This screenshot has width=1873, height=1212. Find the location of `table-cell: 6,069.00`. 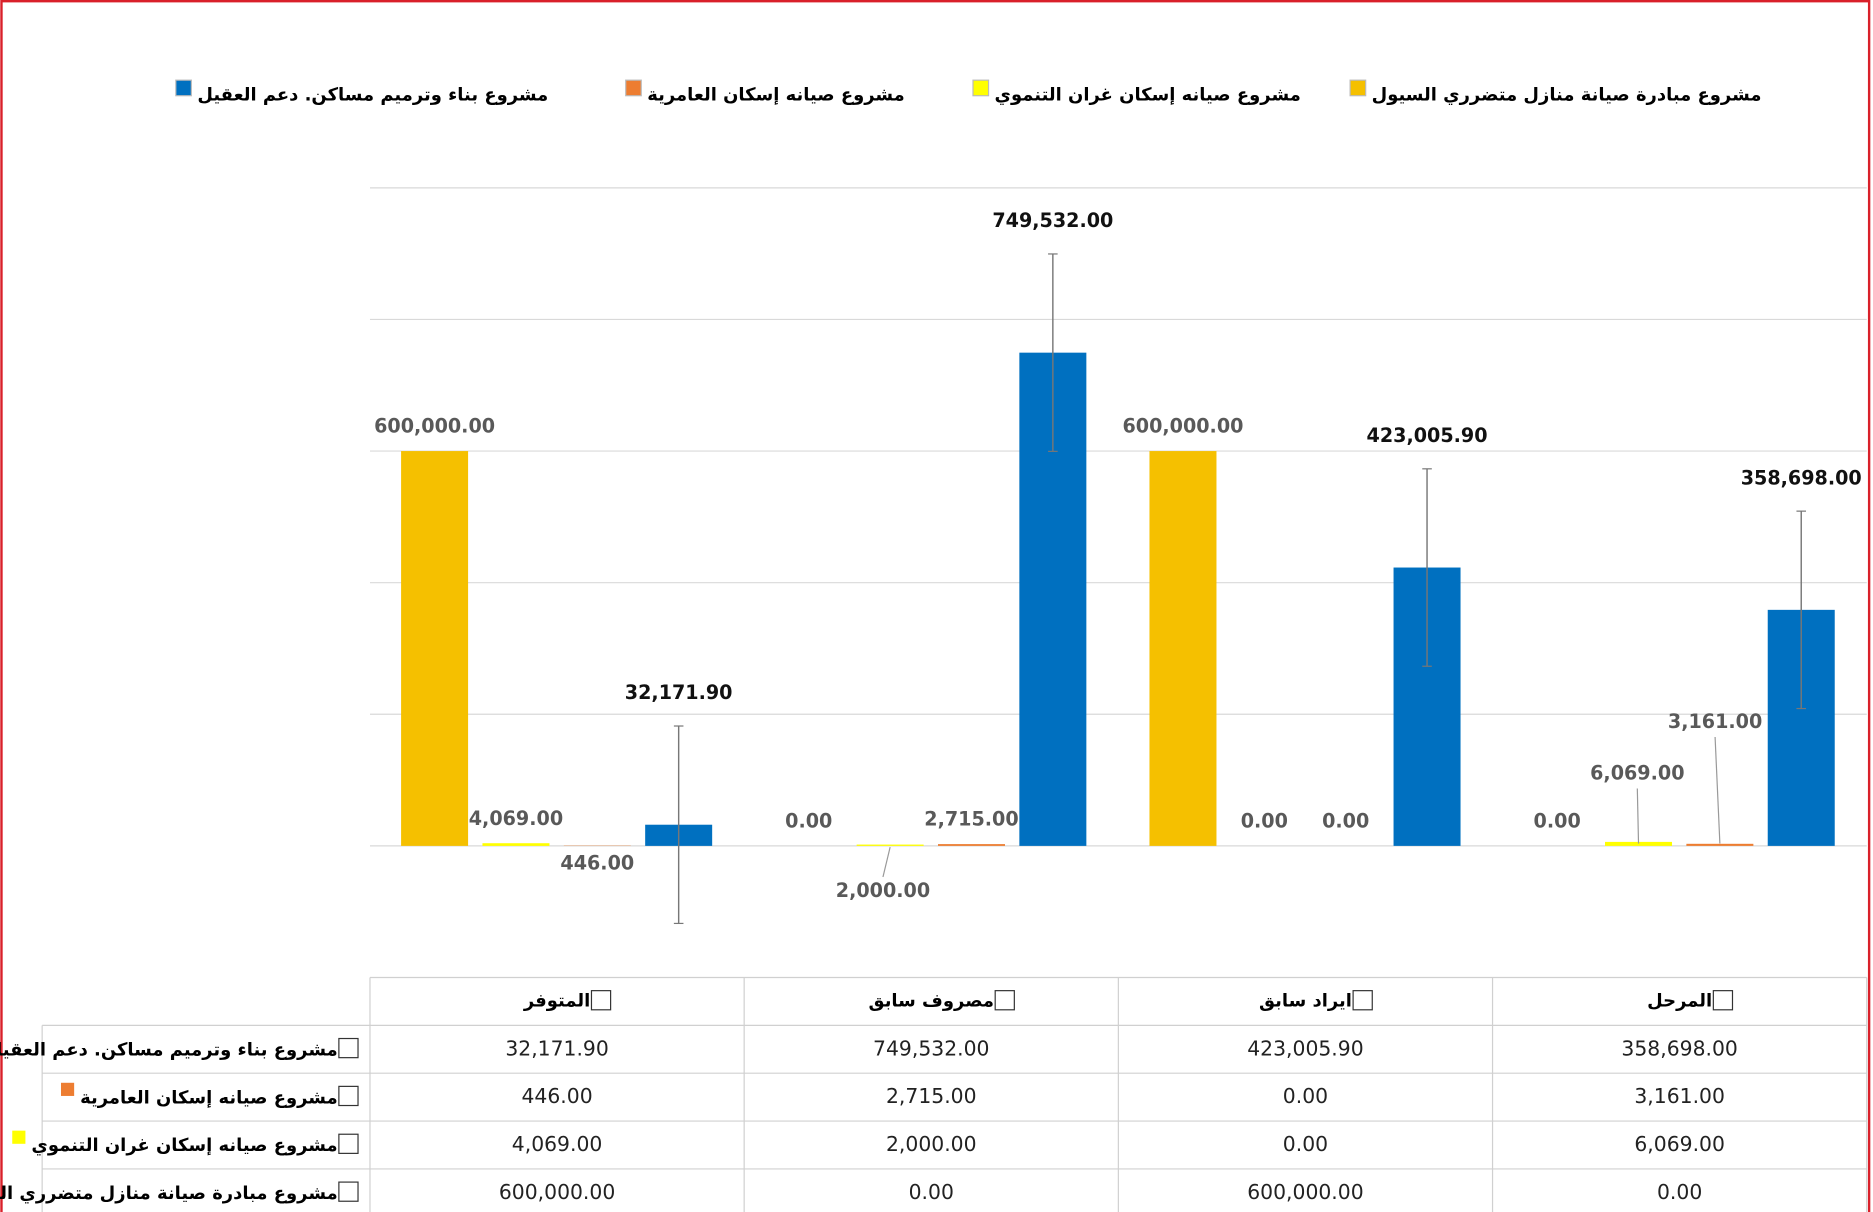

table-cell: 6,069.00 is located at coordinates (1679, 1144).